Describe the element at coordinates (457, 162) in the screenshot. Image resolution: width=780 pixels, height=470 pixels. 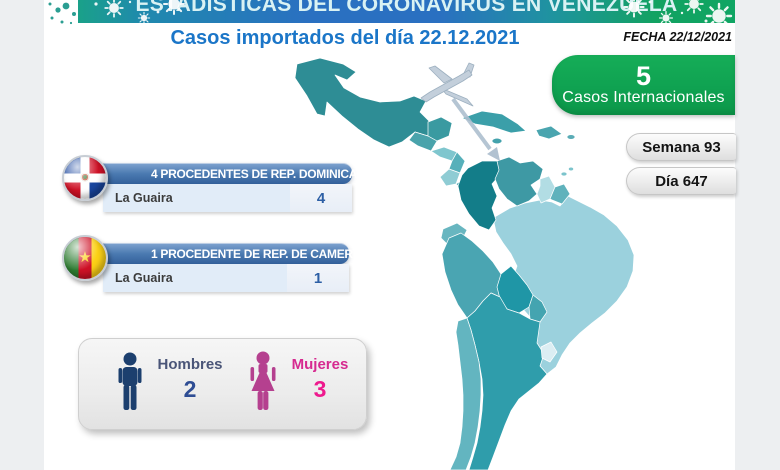
I see `map-region-nicaragua` at that location.